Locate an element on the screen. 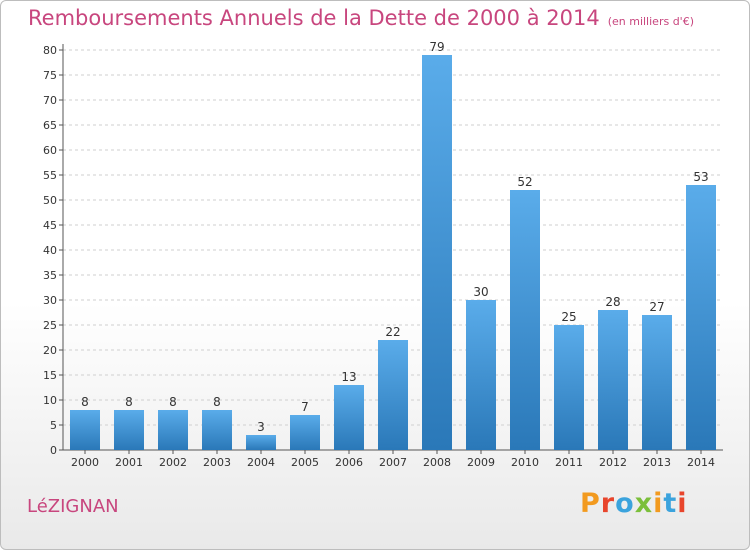  bar-2007 is located at coordinates (393, 395).